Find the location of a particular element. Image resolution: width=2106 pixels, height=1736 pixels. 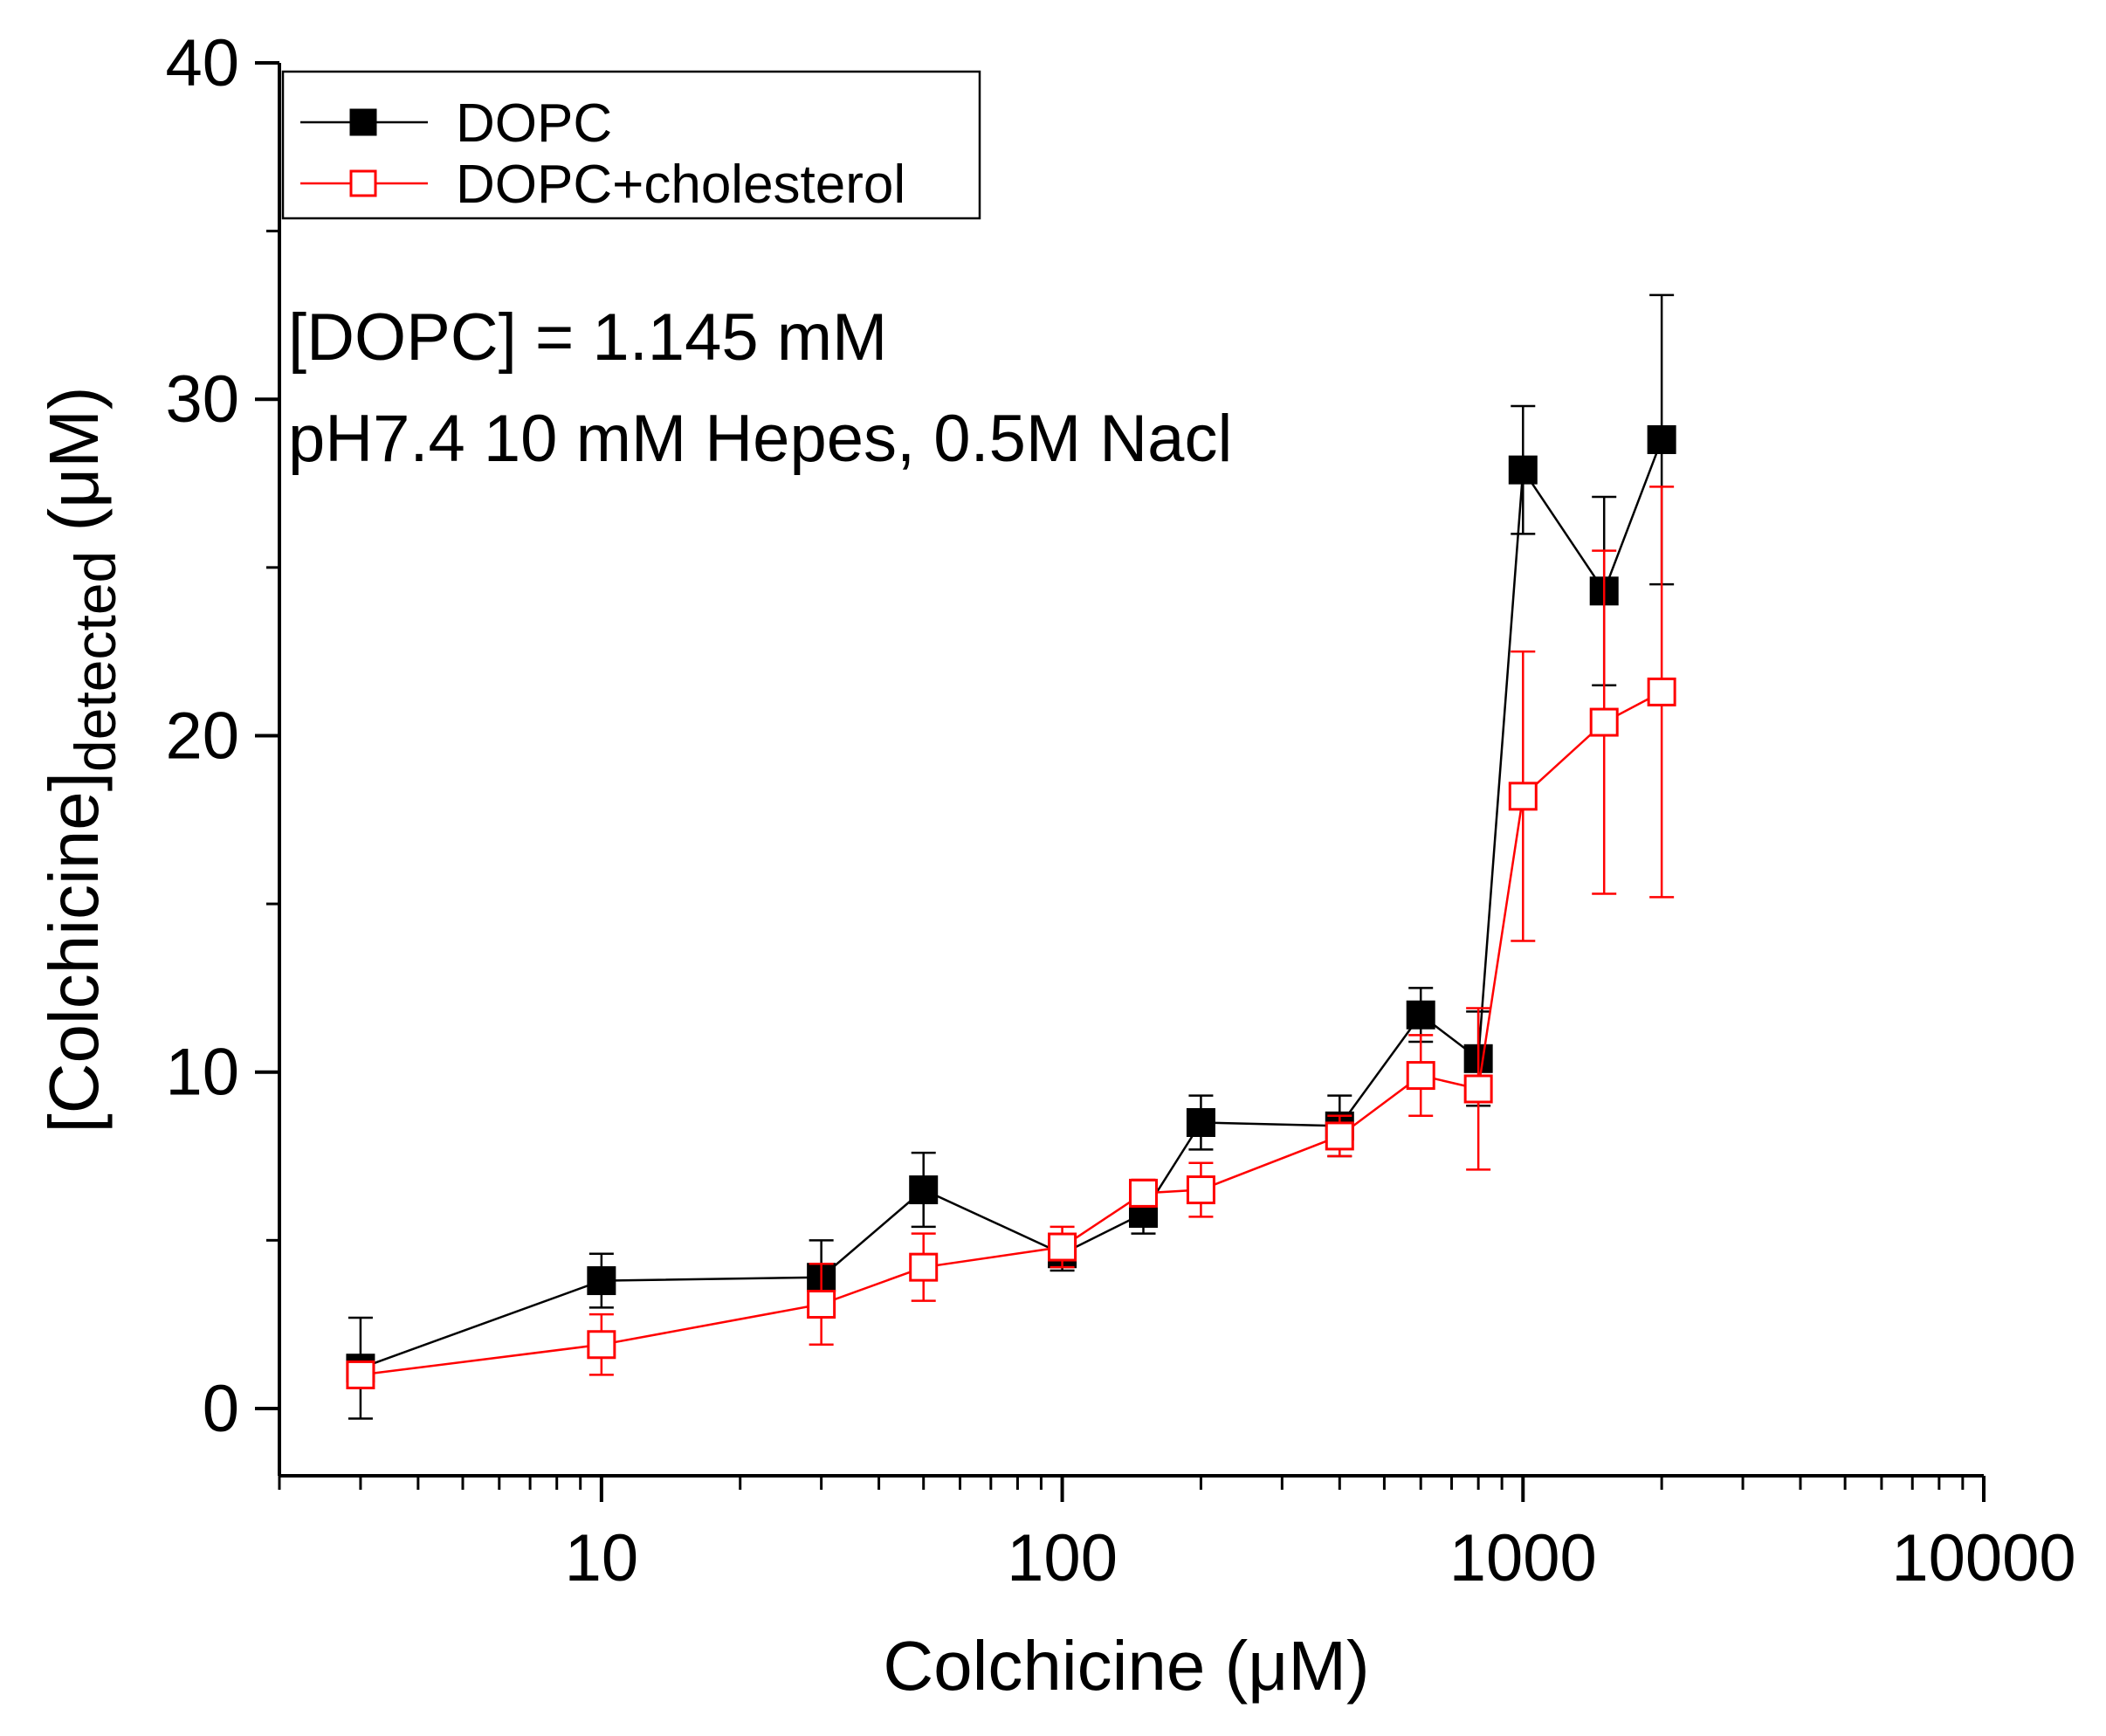

y-axis-title-main: [Colchicine] is located at coordinates (74, 952).